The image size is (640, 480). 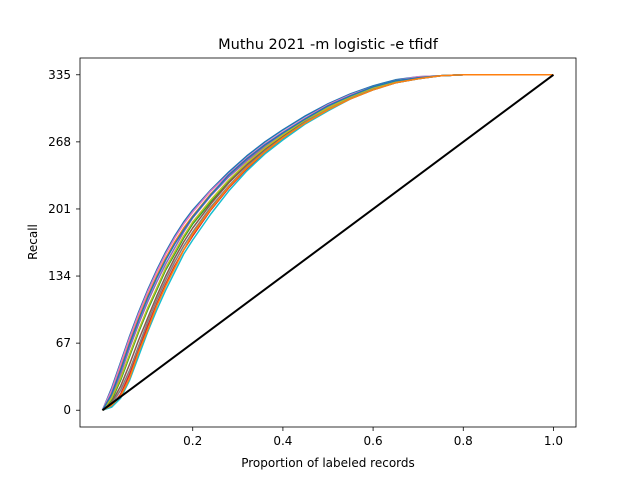 What do you see at coordinates (328, 45) in the screenshot?
I see `chart-title: Muthu 2021 -m logistic -e tfidf` at bounding box center [328, 45].